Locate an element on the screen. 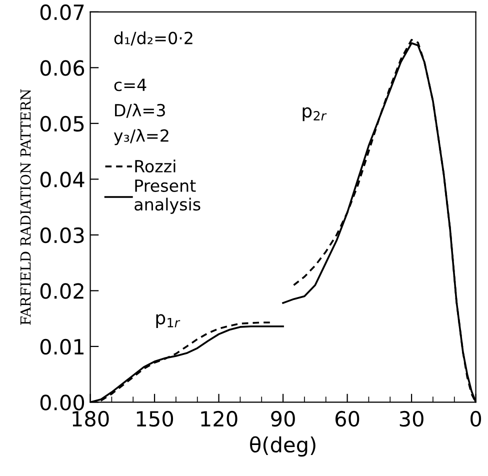 This screenshot has height=476, width=488. x-tick-label: 60 is located at coordinates (347, 418).